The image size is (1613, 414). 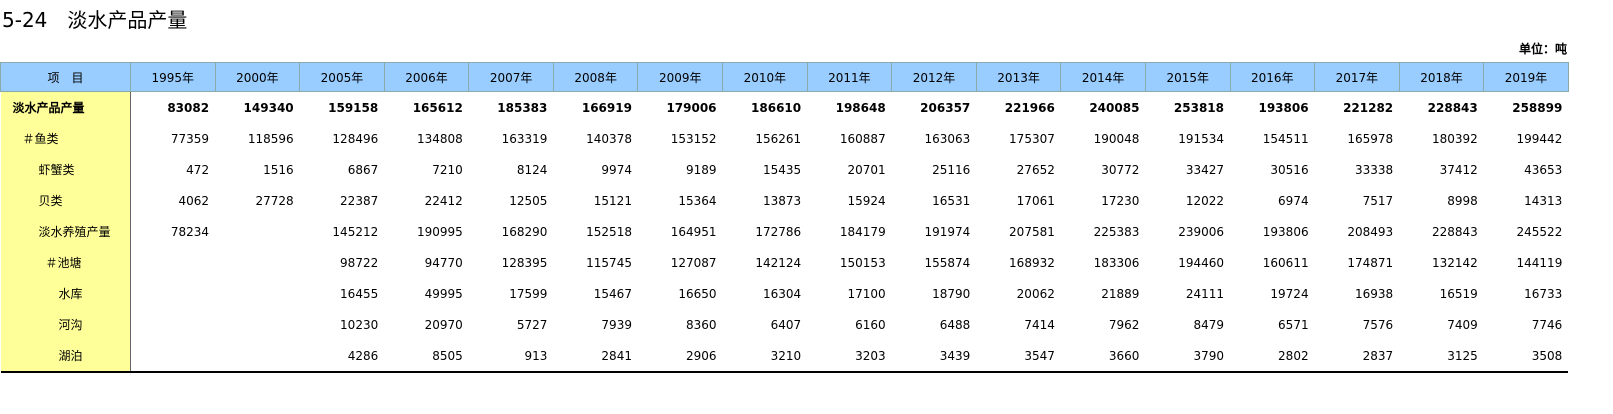 I want to click on cell: 140378, so click(x=609, y=138).